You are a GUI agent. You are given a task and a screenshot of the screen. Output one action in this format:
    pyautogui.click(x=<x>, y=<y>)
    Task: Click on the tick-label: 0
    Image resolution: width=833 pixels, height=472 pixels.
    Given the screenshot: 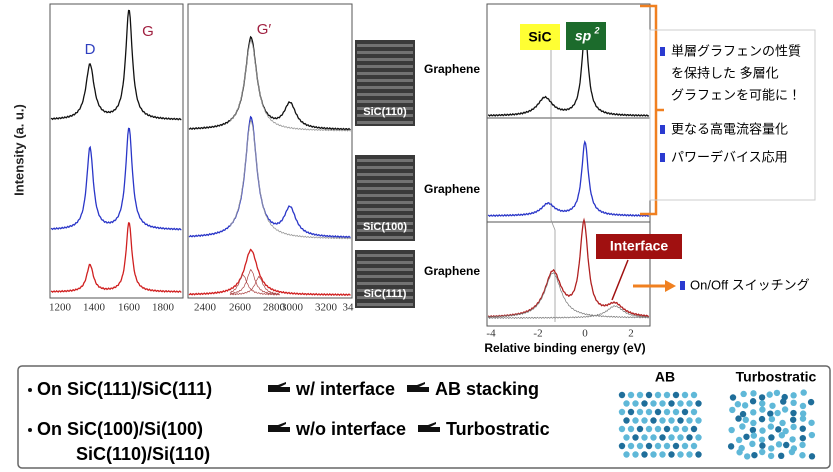 What is the action you would take?
    pyautogui.click(x=585, y=334)
    